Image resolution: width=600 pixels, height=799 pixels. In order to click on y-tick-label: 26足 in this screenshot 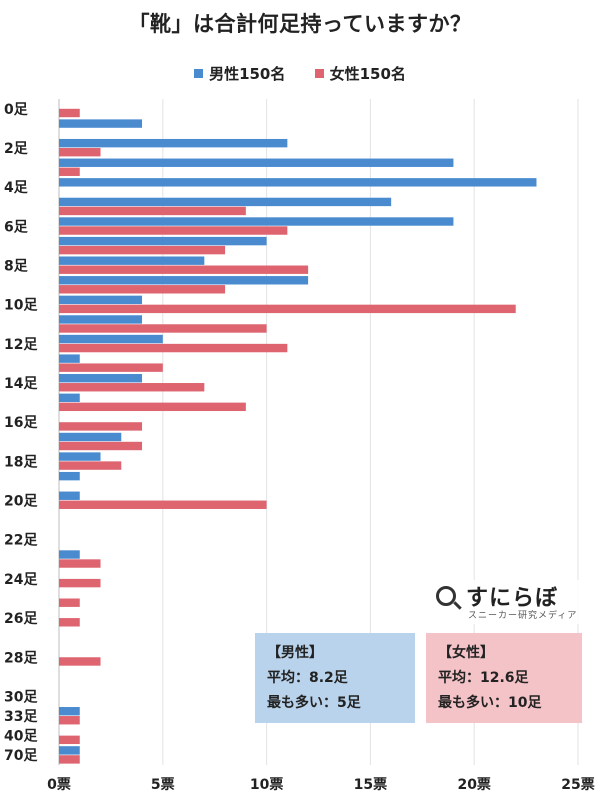, I will do `click(21, 619)`.